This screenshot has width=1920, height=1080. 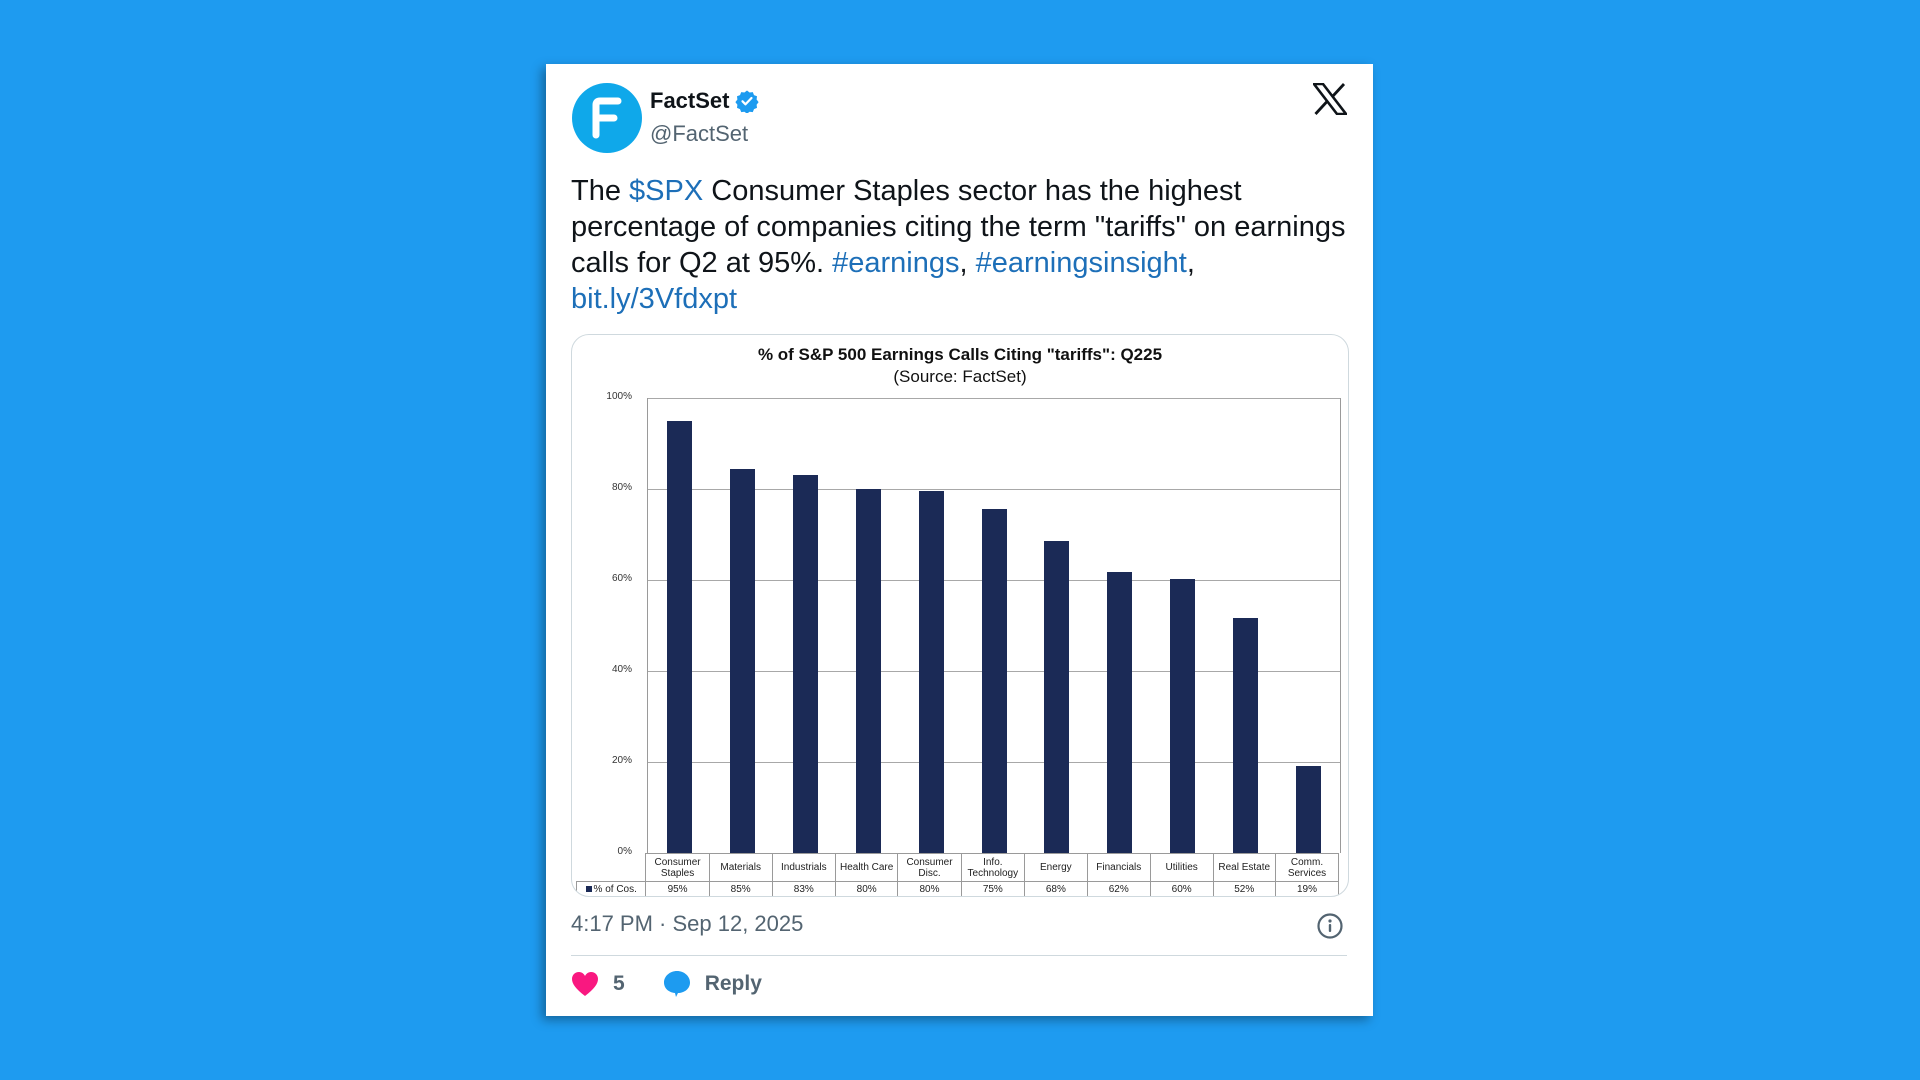 I want to click on tweet-actions: 5 Reply, so click(x=685, y=984).